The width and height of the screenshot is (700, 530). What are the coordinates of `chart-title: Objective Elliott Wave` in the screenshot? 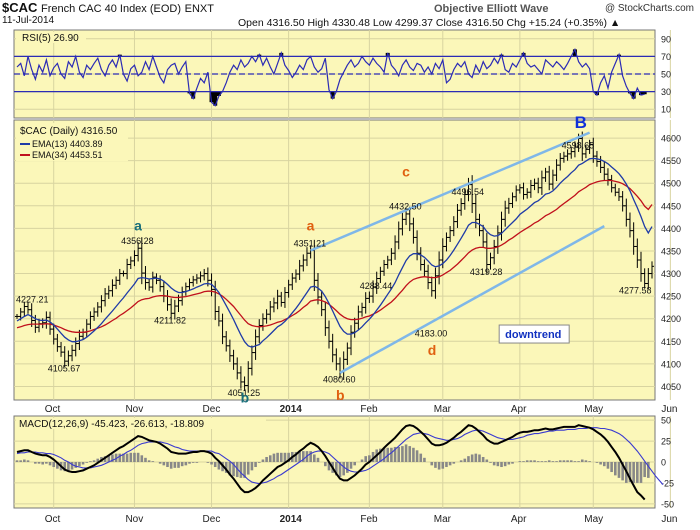 It's located at (491, 9).